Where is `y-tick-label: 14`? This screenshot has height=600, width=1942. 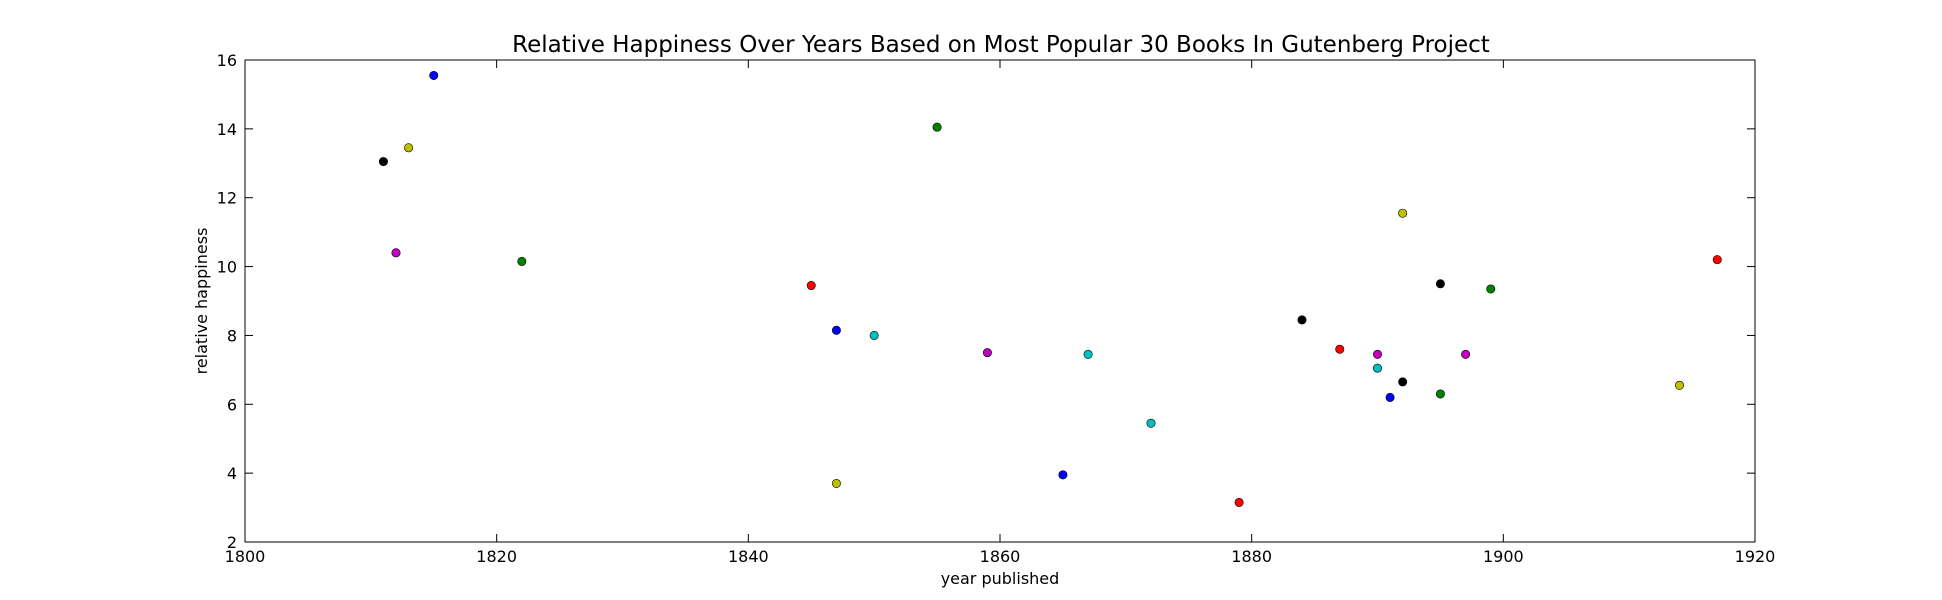 y-tick-label: 14 is located at coordinates (227, 129).